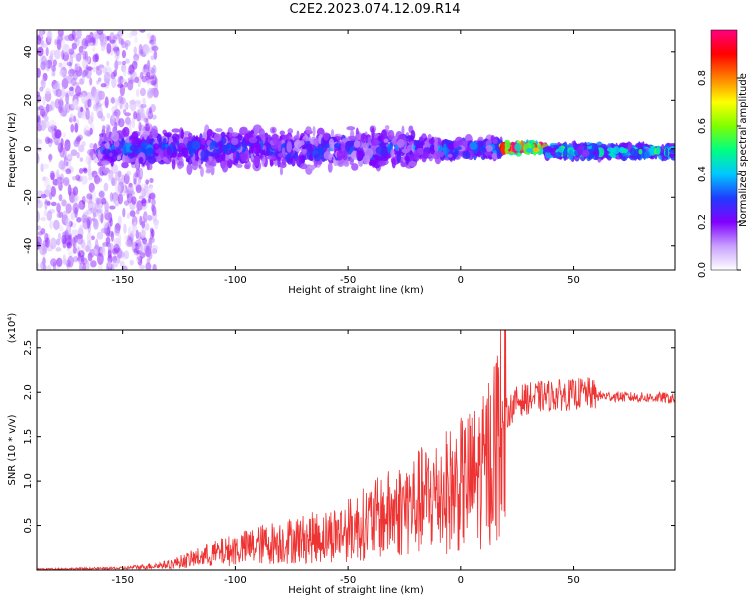  Describe the element at coordinates (702, 174) in the screenshot. I see `colorbar-tick-label: 0.4` at that location.